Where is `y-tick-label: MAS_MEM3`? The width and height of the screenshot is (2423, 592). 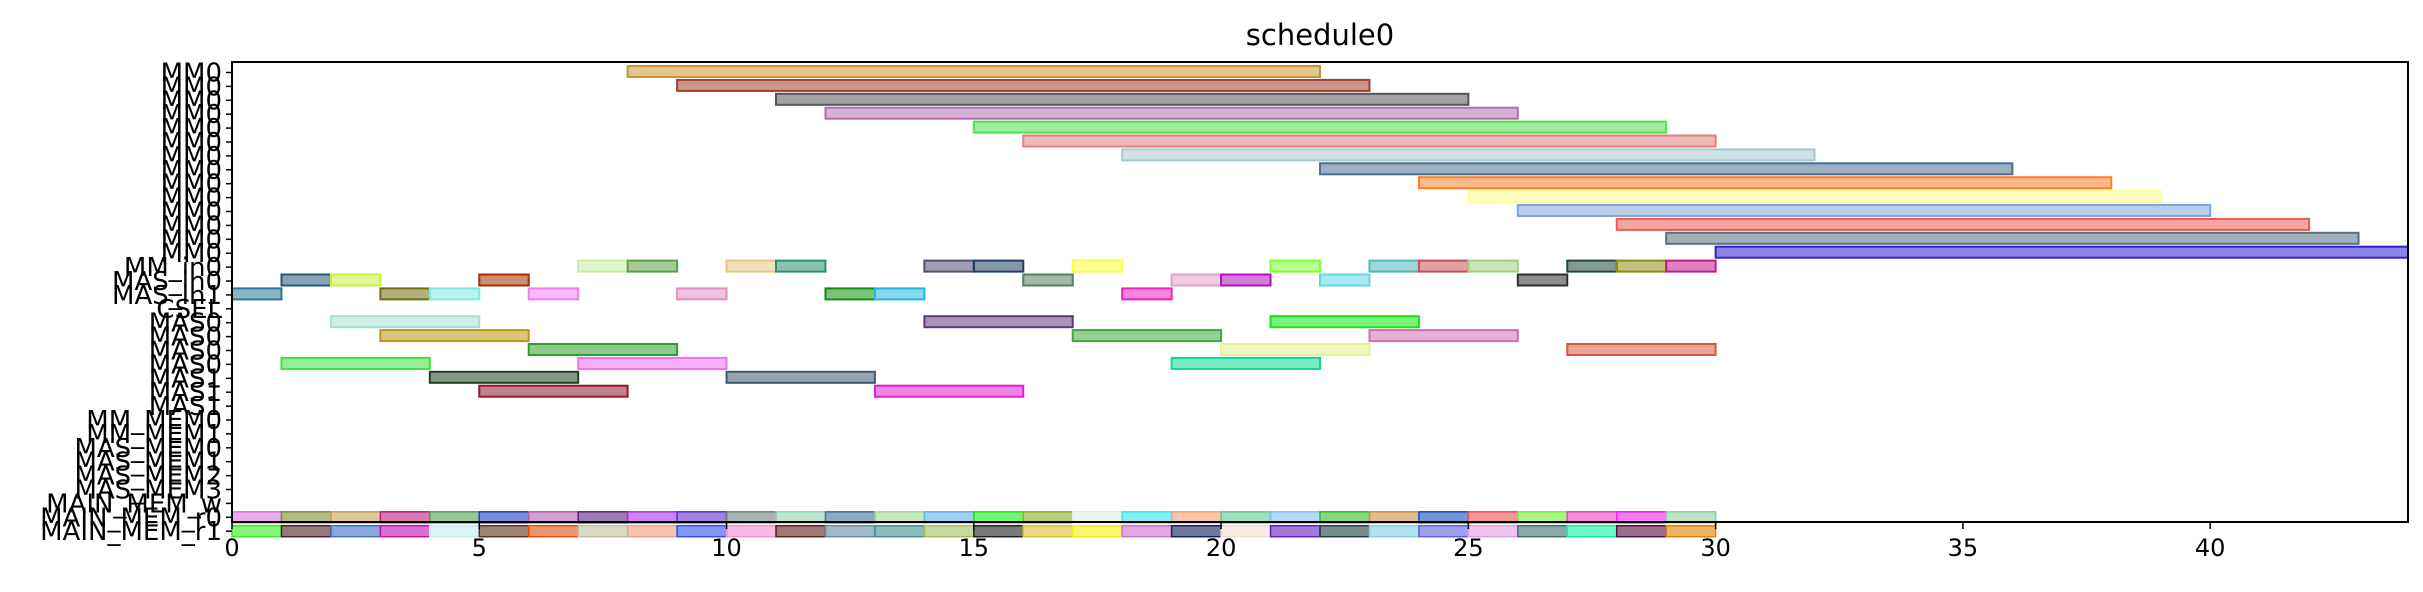 y-tick-label: MAS_MEM3 is located at coordinates (148, 491).